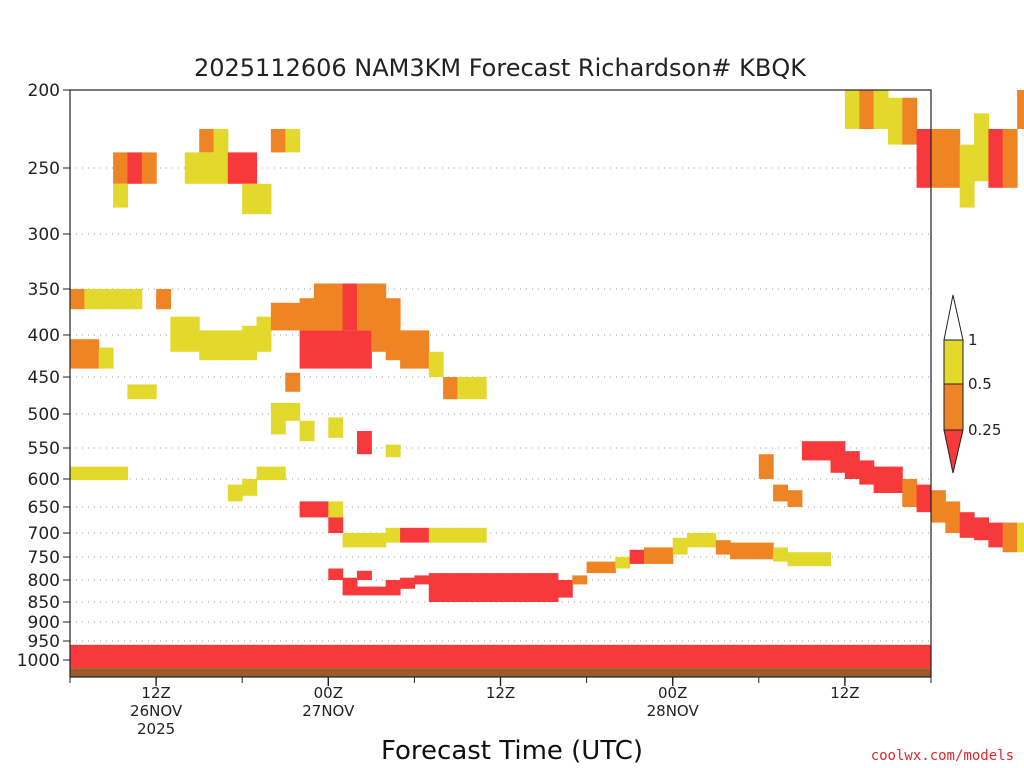 This screenshot has width=1024, height=768. I want to click on y-tick-label: 550, so click(44, 449).